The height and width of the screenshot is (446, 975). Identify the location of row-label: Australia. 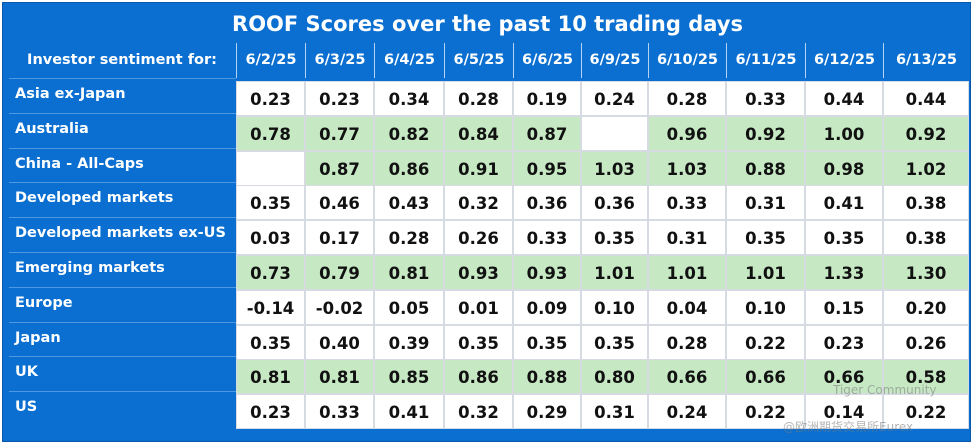
(122, 129).